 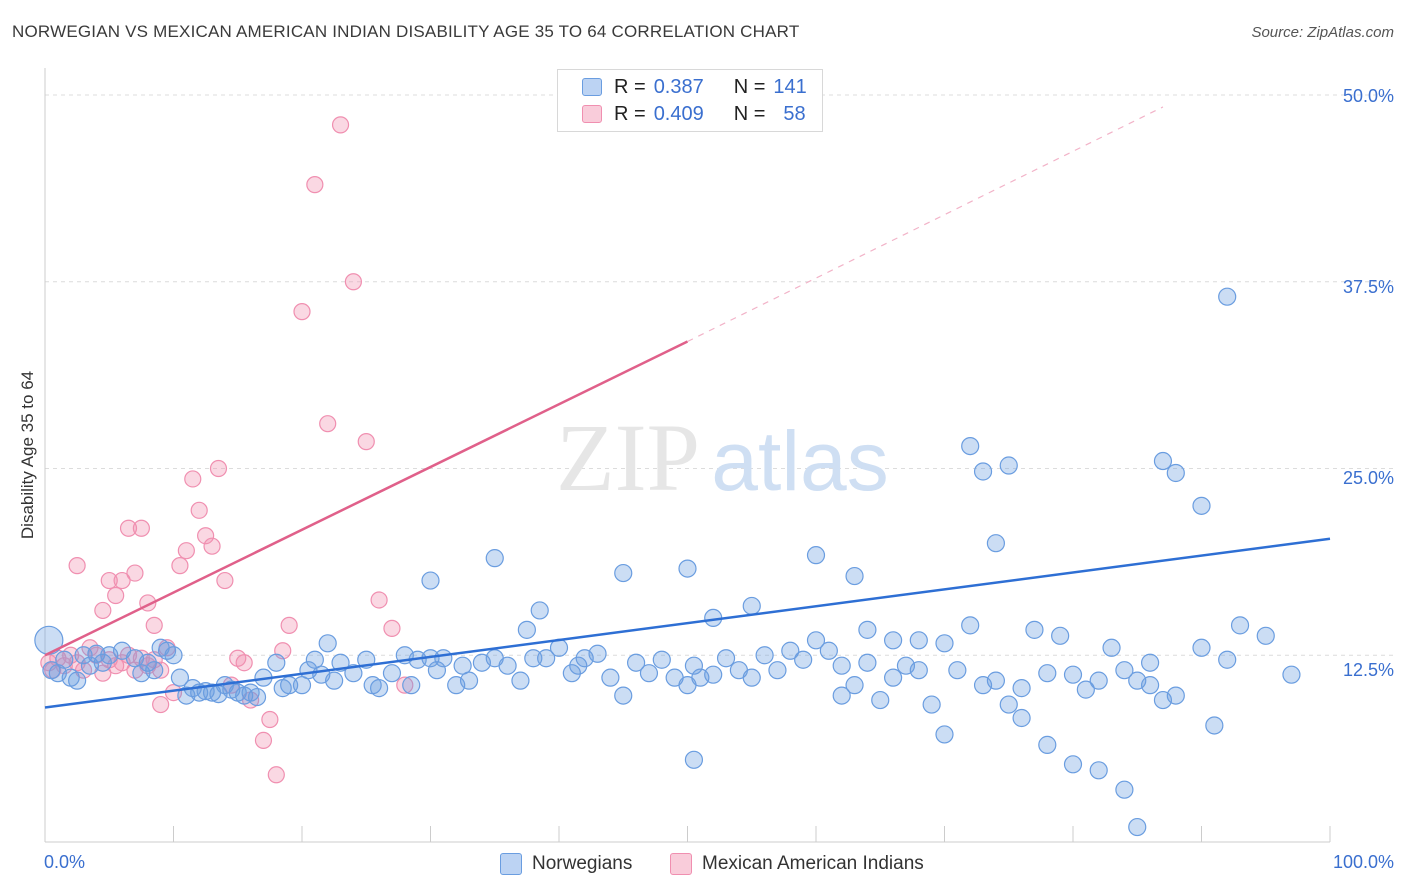 What do you see at coordinates (27, 455) in the screenshot?
I see `y-axis-label: Disability Age 35 to 64` at bounding box center [27, 455].